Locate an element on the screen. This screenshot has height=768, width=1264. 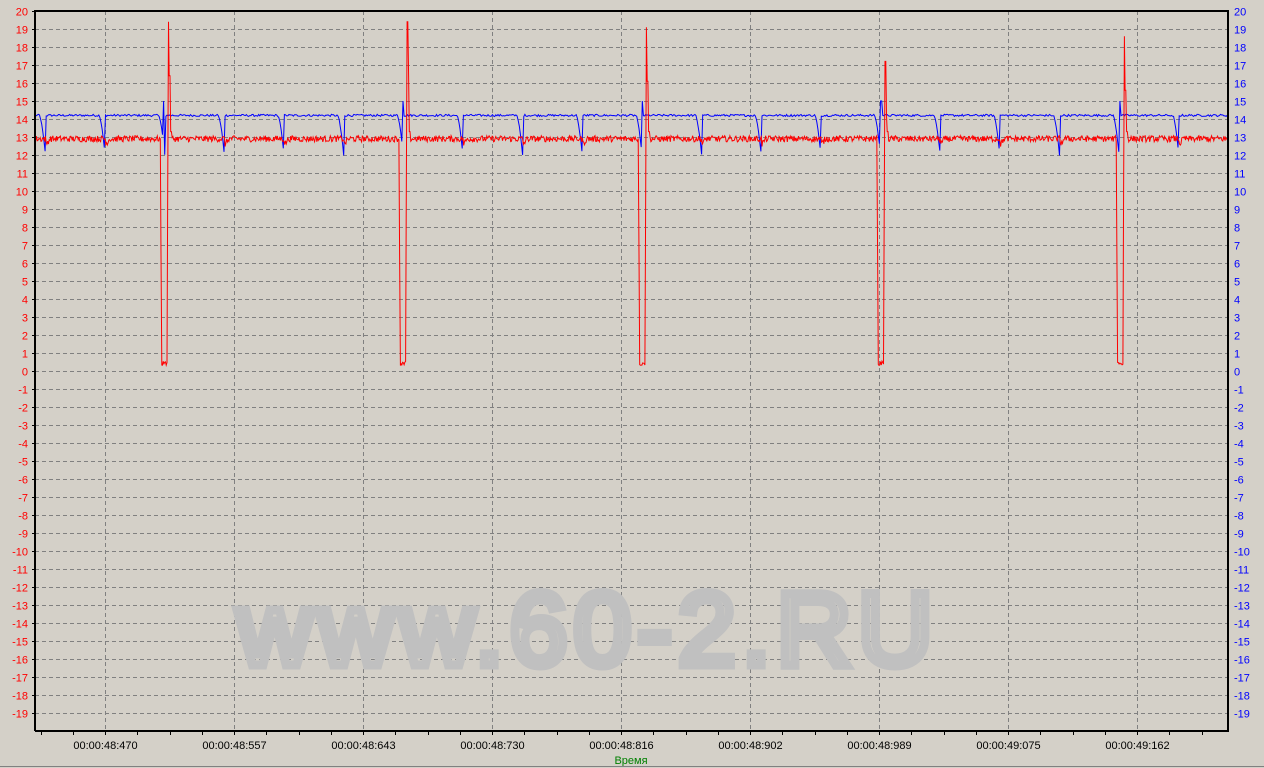
y-tick-label-right: -4 is located at coordinates (1239, 445).